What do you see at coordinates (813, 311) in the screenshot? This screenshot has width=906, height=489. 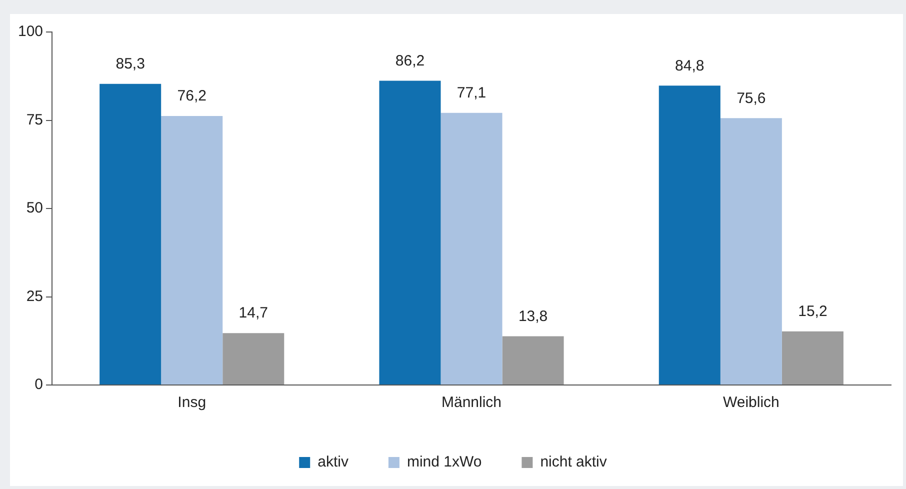 I see `data-label: 15,2` at bounding box center [813, 311].